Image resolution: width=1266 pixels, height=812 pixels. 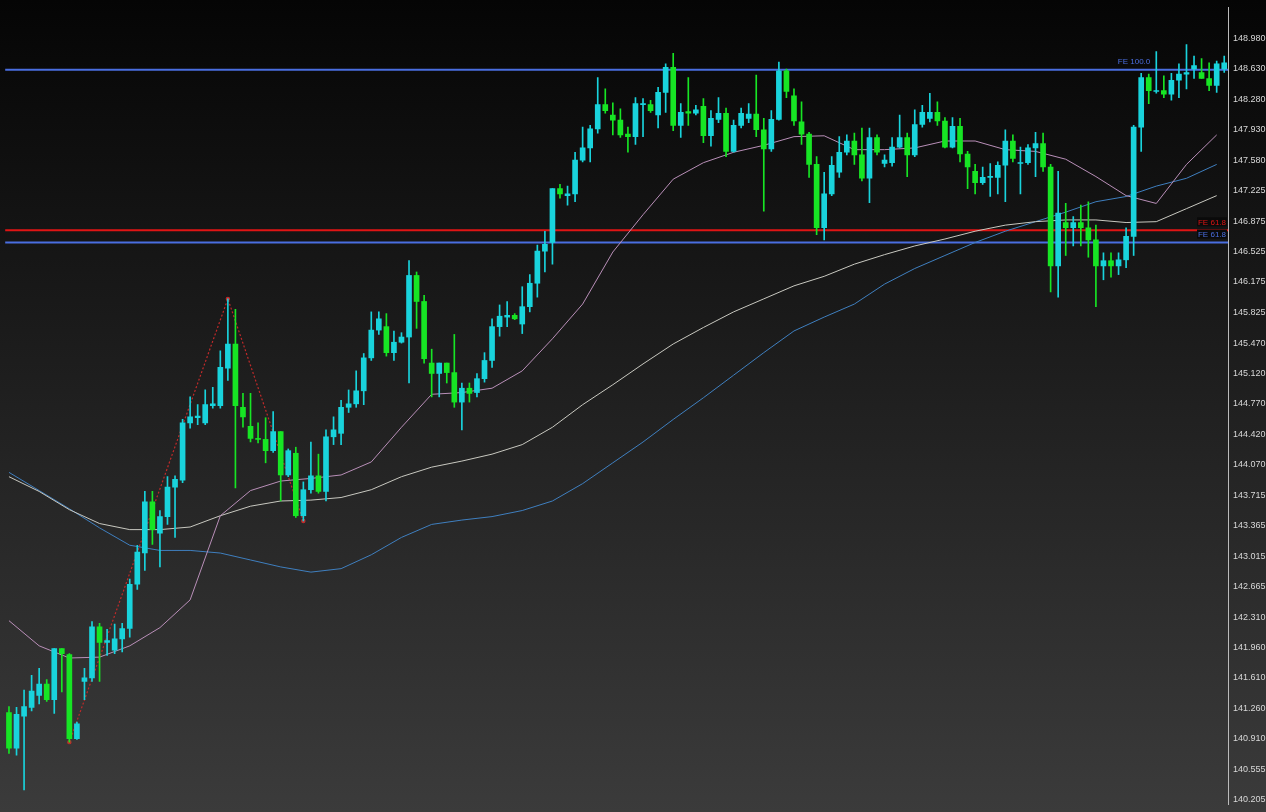 I want to click on y-tick-label: 144.070, so click(x=1249, y=464).